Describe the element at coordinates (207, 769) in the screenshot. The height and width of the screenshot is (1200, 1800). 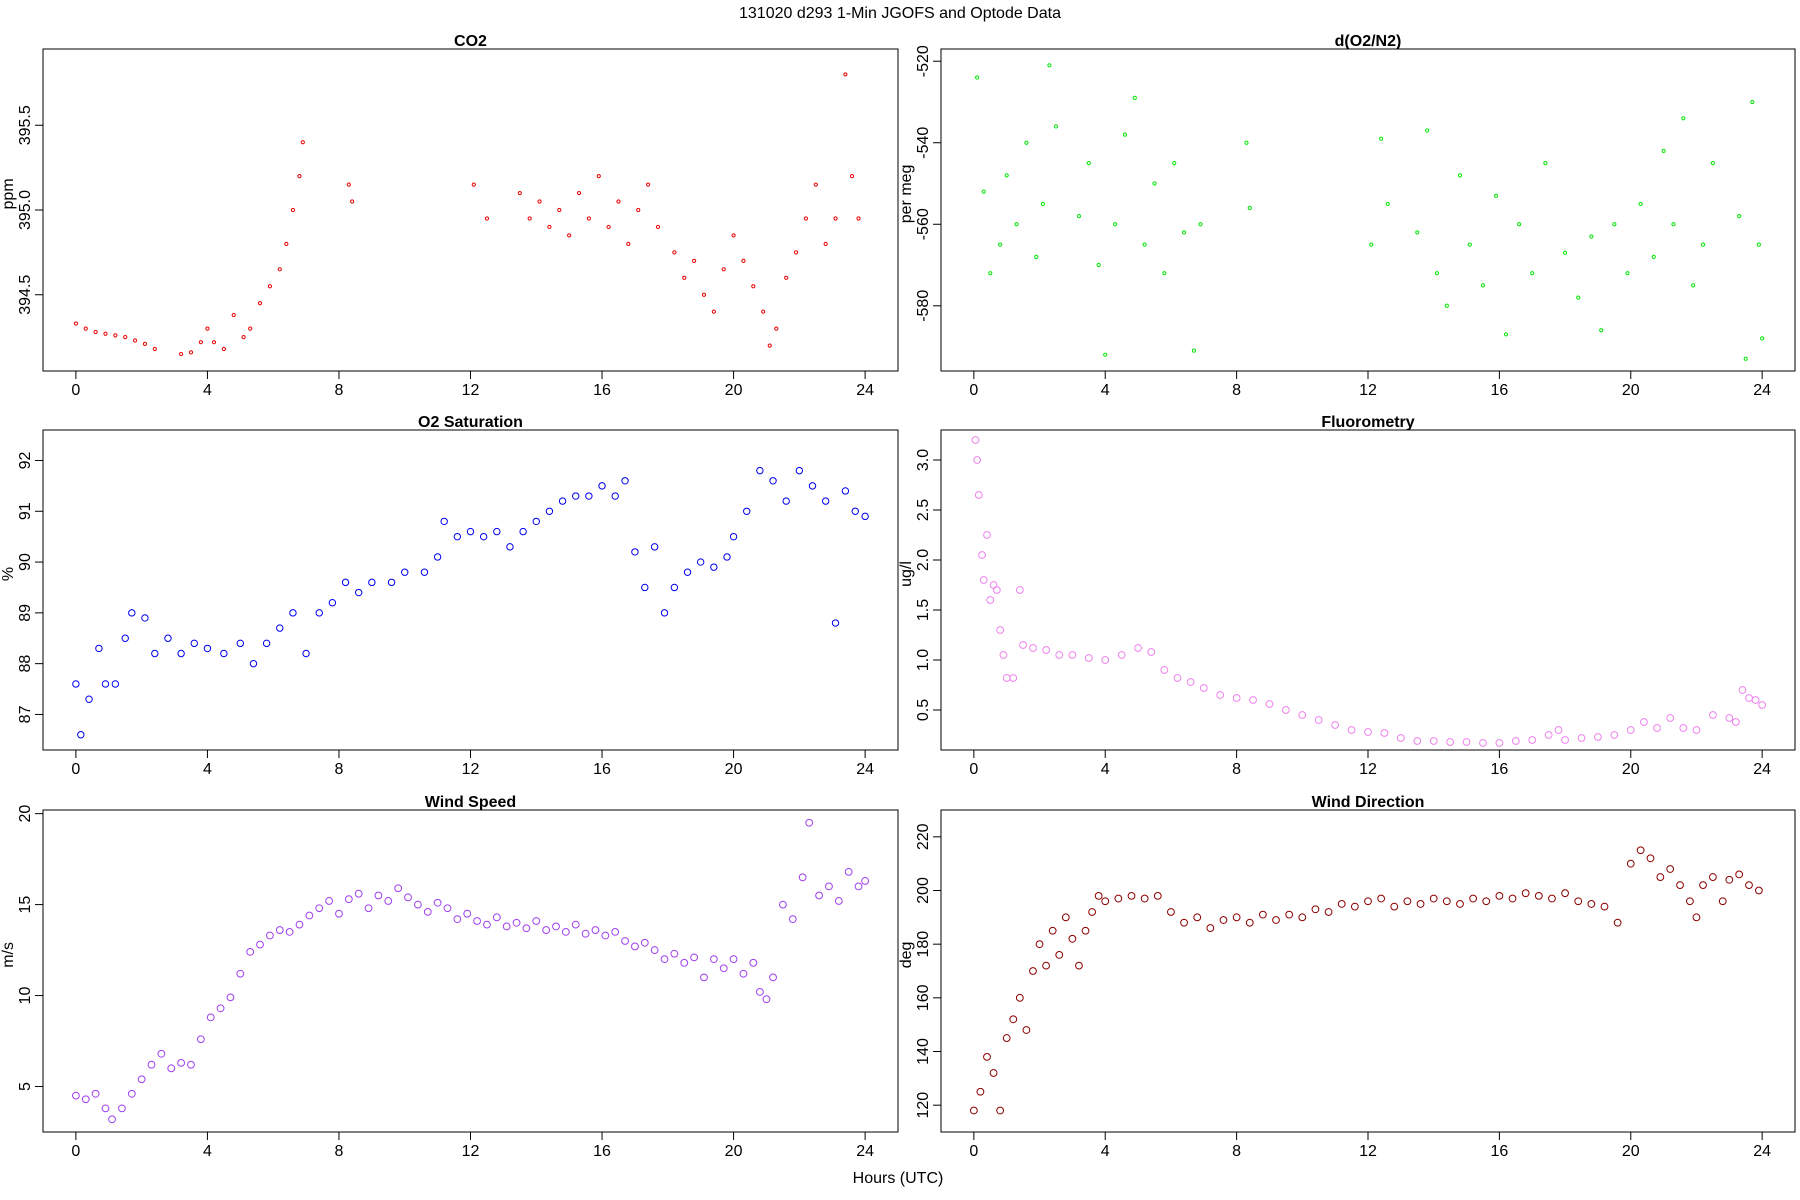
I see `x-tick-label: 4` at that location.